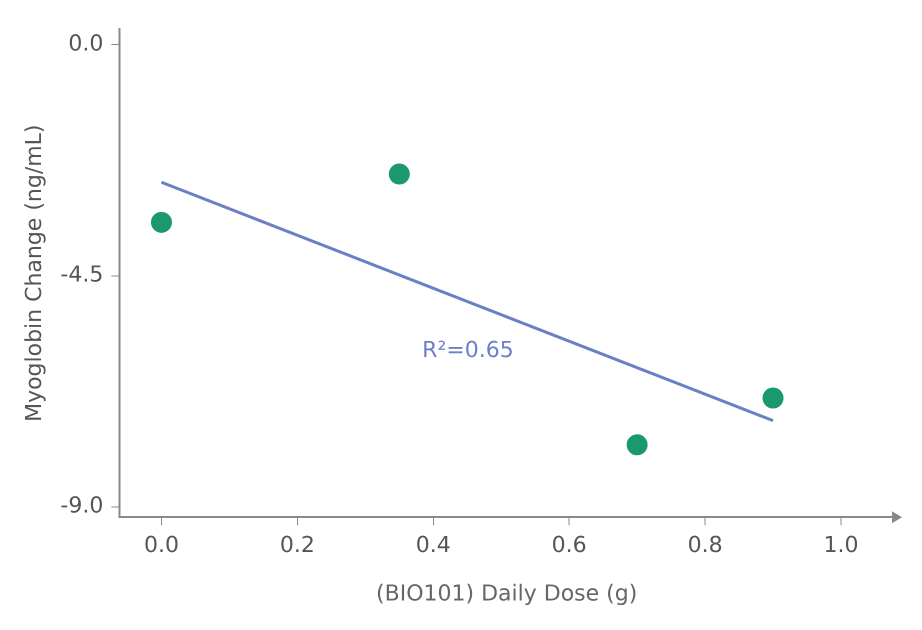  I want to click on annotation: R²=0.65, so click(468, 350).